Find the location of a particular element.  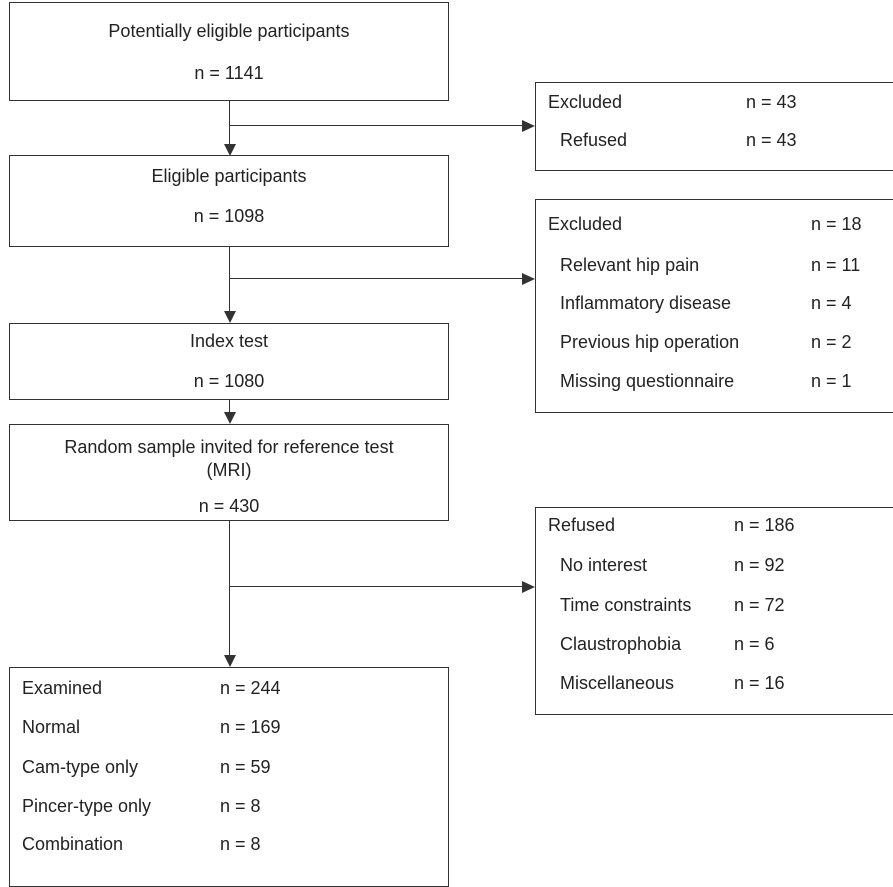

refused-item-count: n = 6 is located at coordinates (754, 644).